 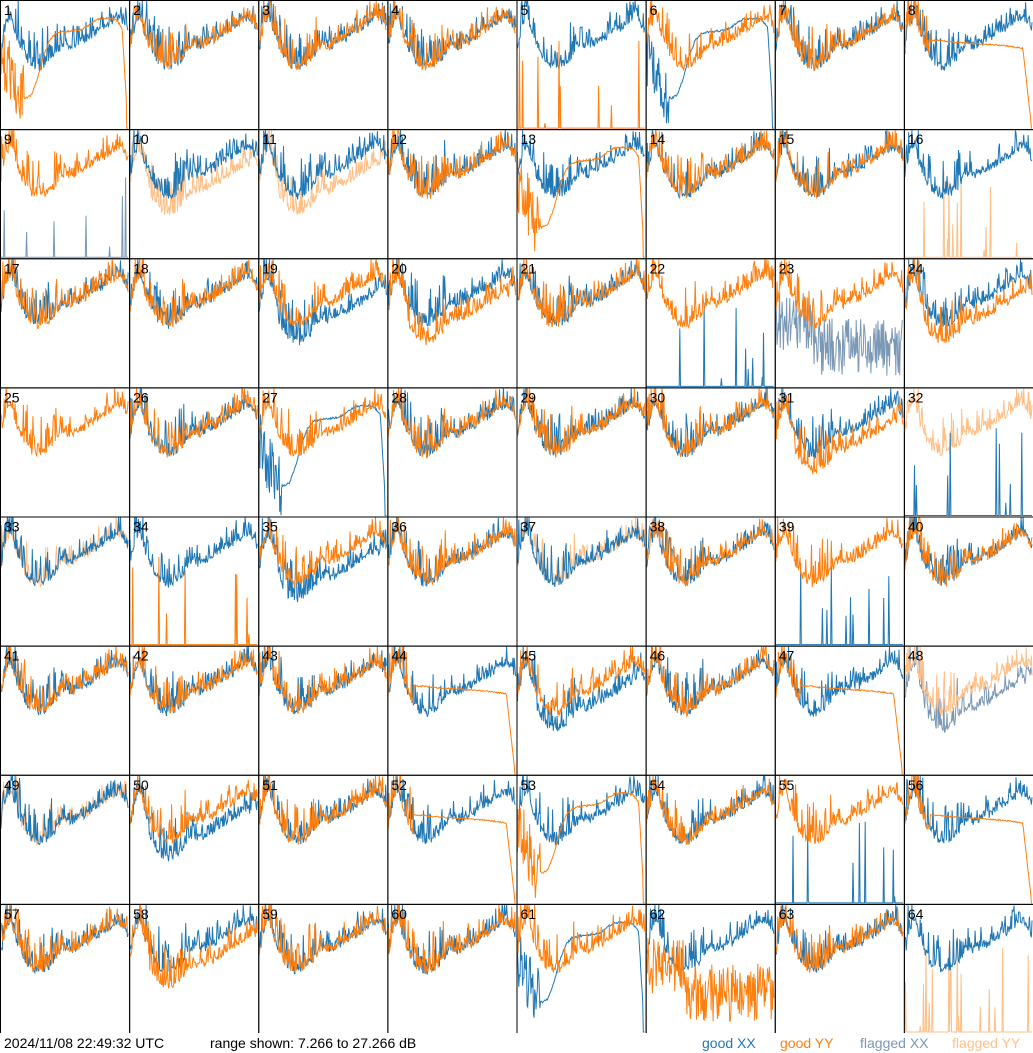 What do you see at coordinates (452, 194) in the screenshot?
I see `panel-12: 12` at bounding box center [452, 194].